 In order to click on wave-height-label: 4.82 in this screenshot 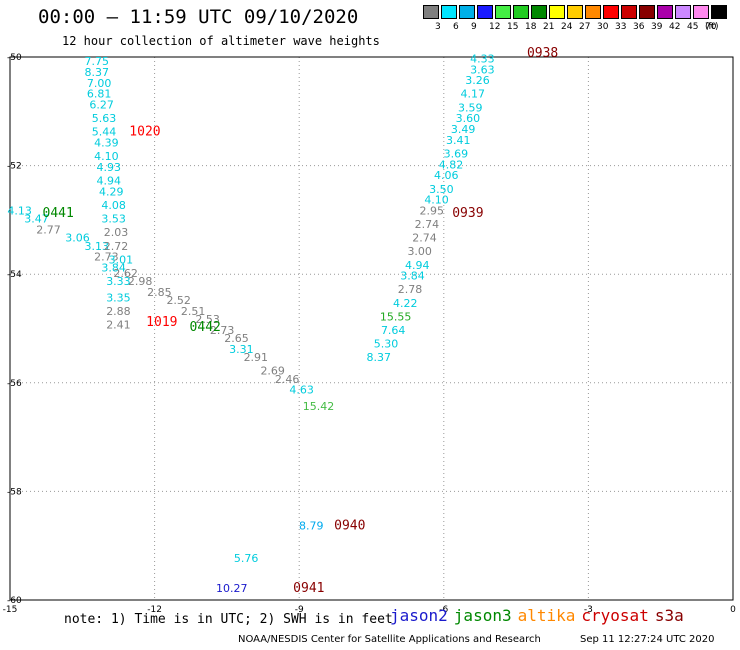, I will do `click(451, 164)`.